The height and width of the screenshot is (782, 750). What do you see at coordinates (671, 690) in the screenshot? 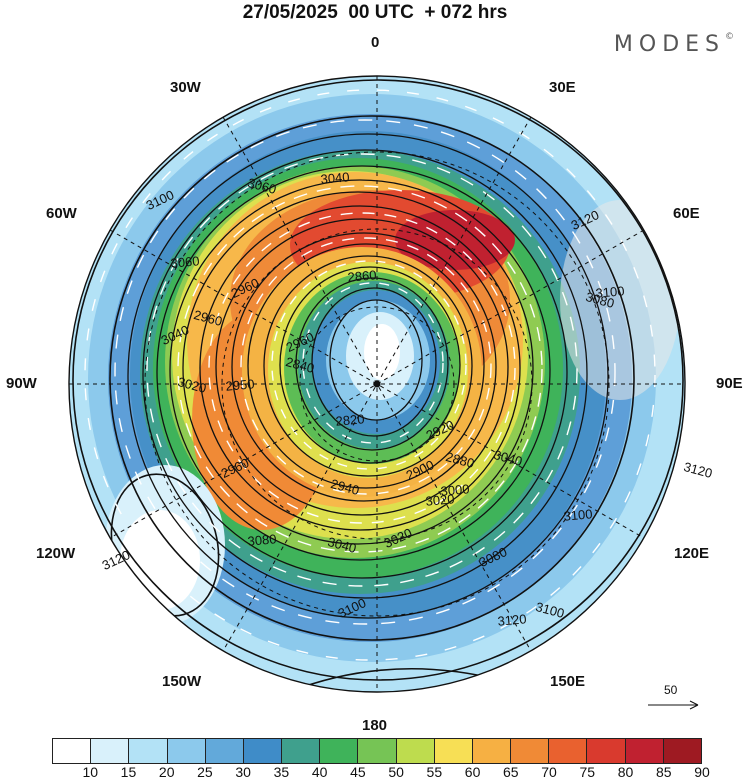
I see `reference-vector-label: 50` at bounding box center [671, 690].